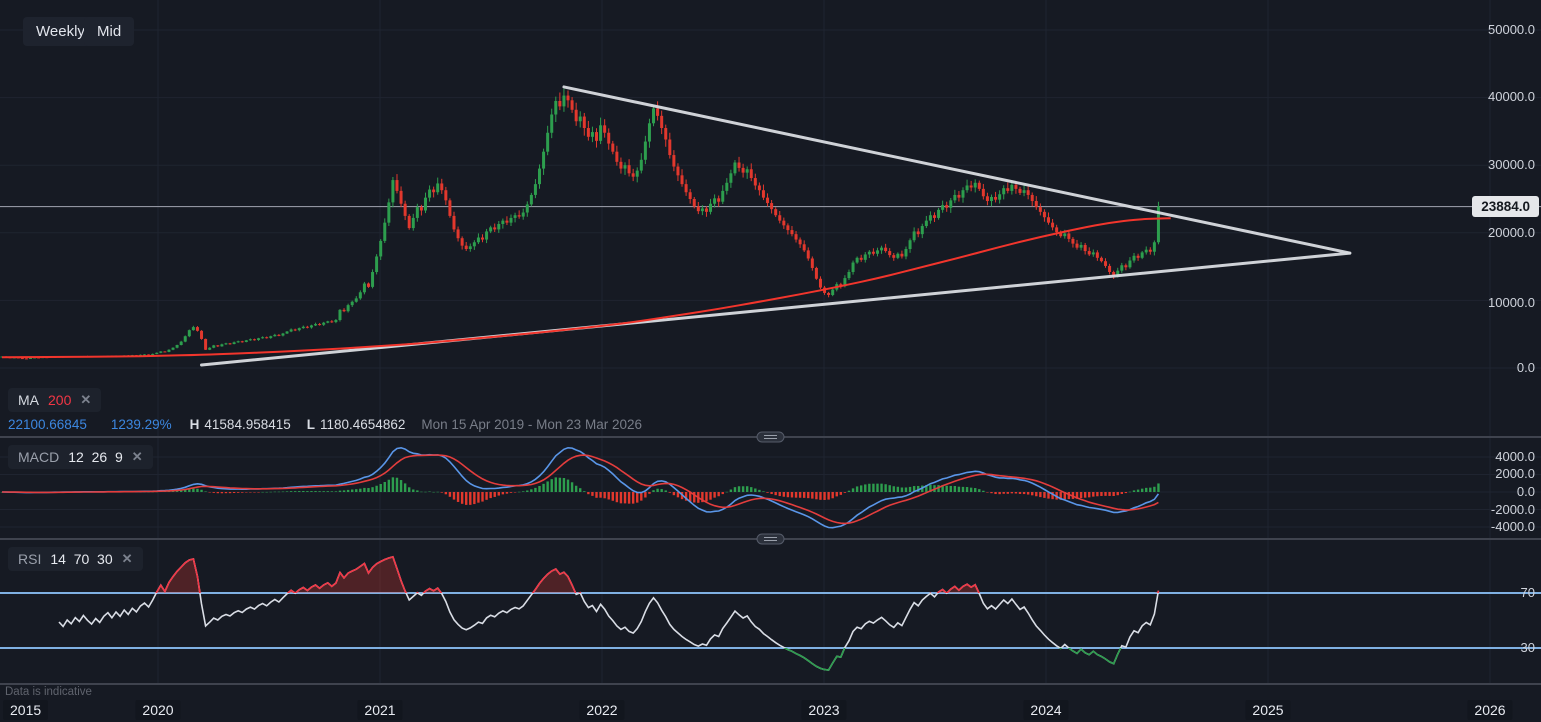 The width and height of the screenshot is (1541, 722). What do you see at coordinates (1512, 509) in the screenshot?
I see `macd-tick-m2000: -2000.0` at bounding box center [1512, 509].